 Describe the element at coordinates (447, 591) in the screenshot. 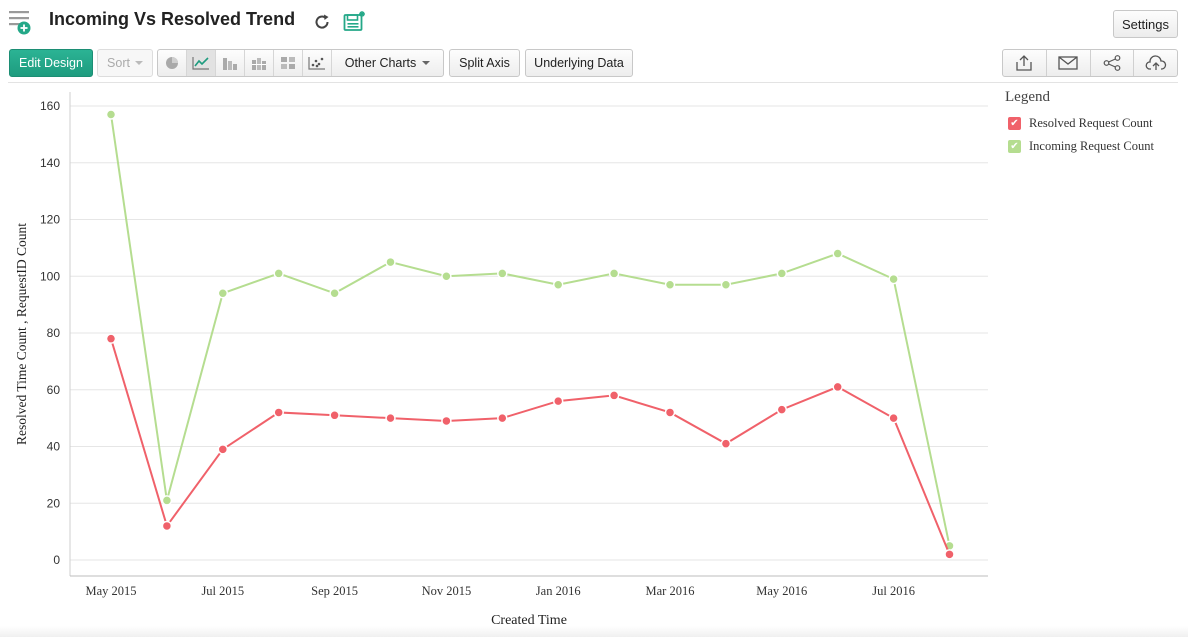

I see `x-tick-label: Nov 2015` at that location.